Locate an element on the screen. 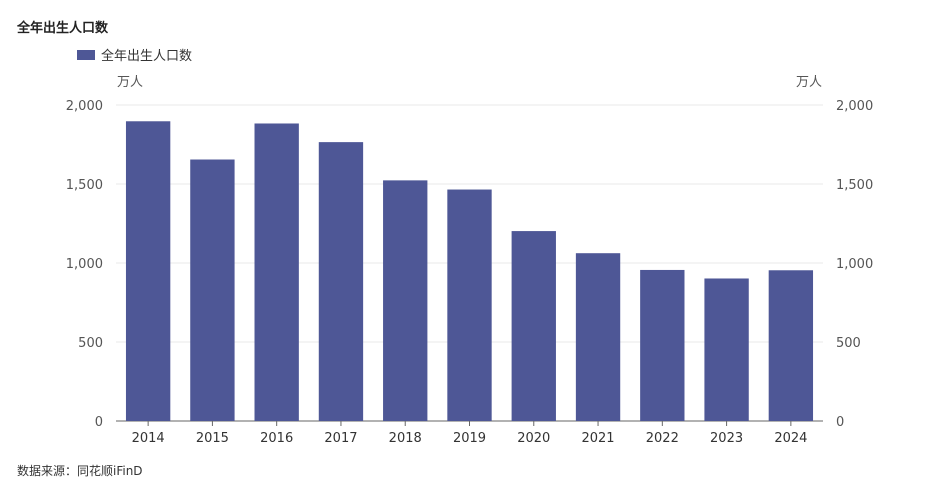 The width and height of the screenshot is (940, 498). x-tick-label: 2017 is located at coordinates (340, 438).